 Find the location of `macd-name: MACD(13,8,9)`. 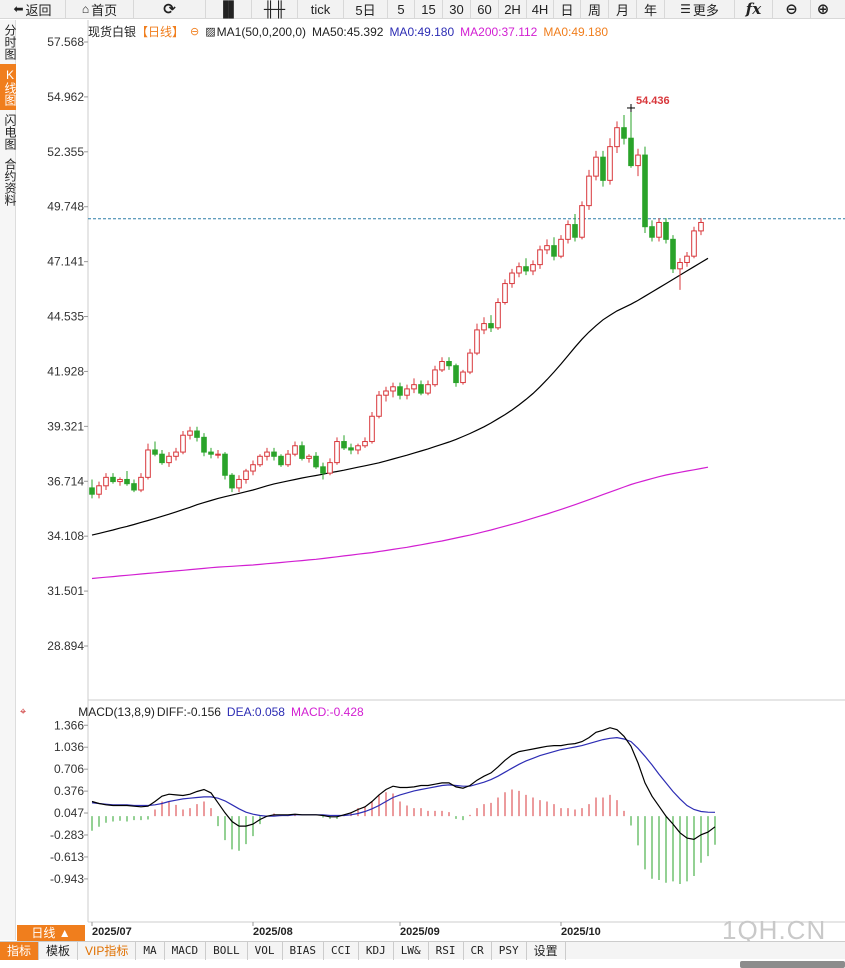

macd-name: MACD(13,8,9) is located at coordinates (116, 712).